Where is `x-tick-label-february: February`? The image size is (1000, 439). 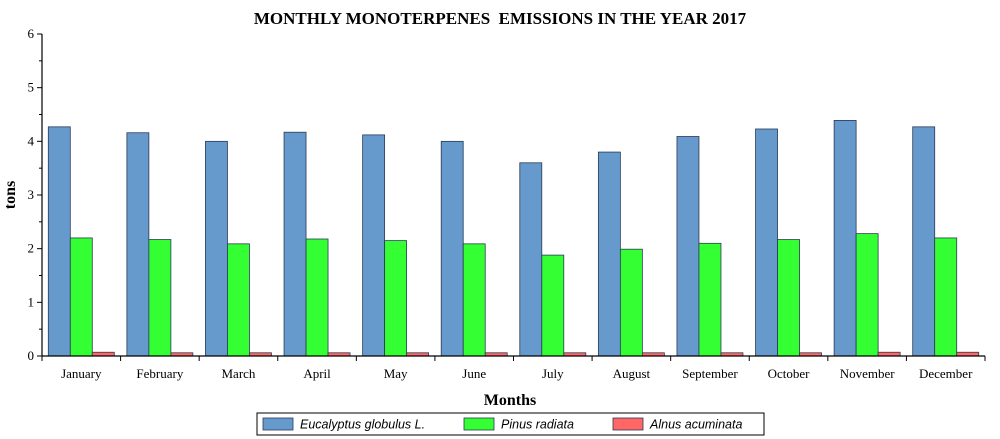
x-tick-label-february: February is located at coordinates (159, 373).